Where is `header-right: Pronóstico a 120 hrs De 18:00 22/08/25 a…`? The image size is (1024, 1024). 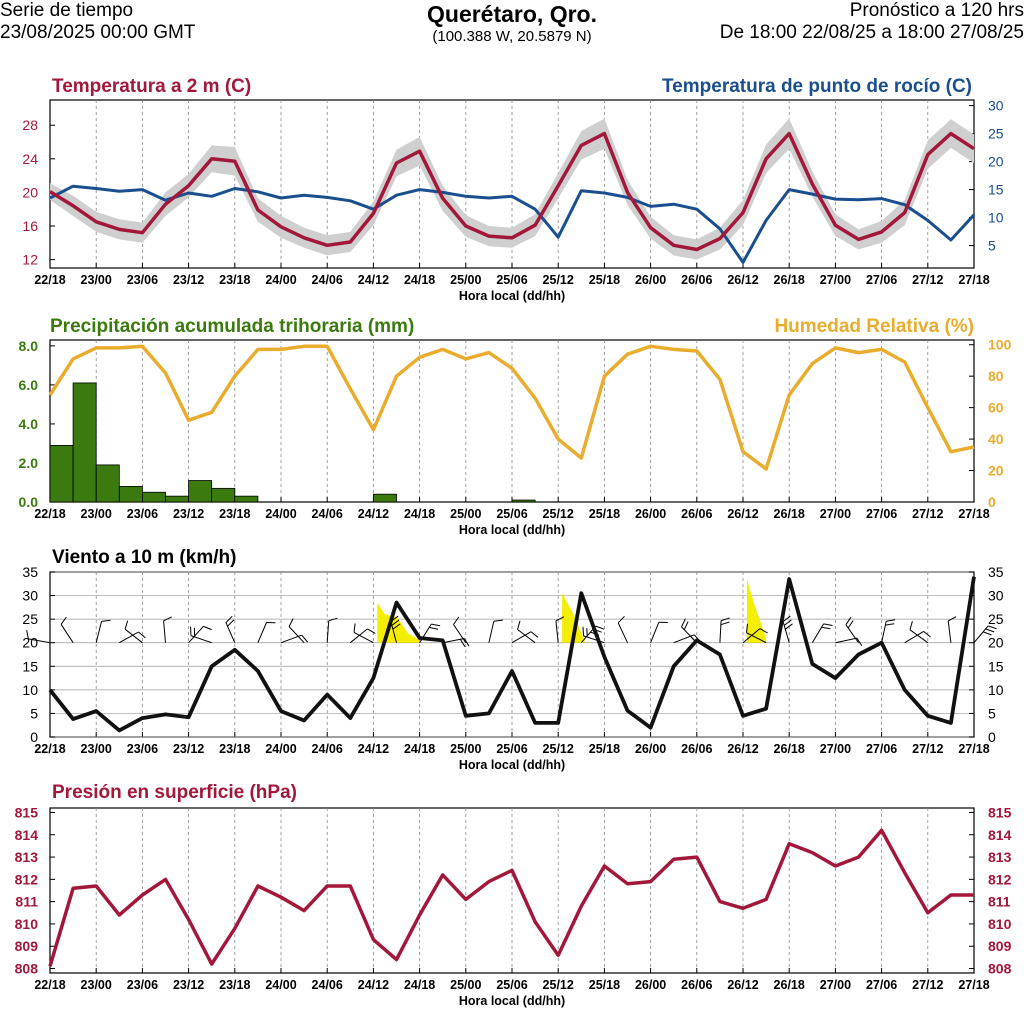
header-right: Pronóstico a 120 hrs De 18:00 22/08/25 a… is located at coordinates (872, 22).